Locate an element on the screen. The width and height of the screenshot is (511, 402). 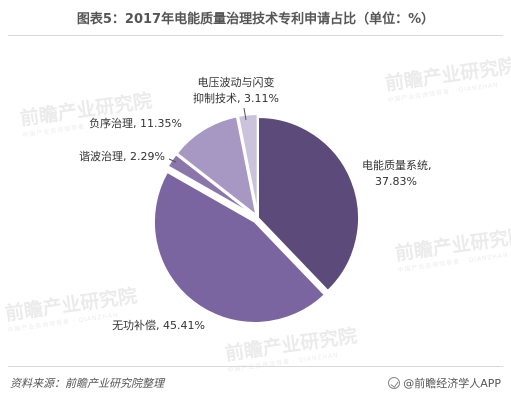
slice-label-line: 抑制技术, 3.11% is located at coordinates (236, 98).